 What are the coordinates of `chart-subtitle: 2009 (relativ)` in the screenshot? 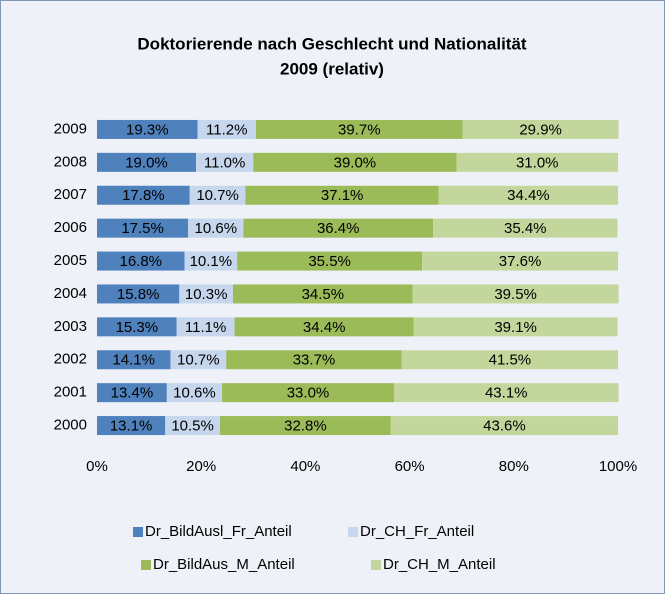 It's located at (332, 68).